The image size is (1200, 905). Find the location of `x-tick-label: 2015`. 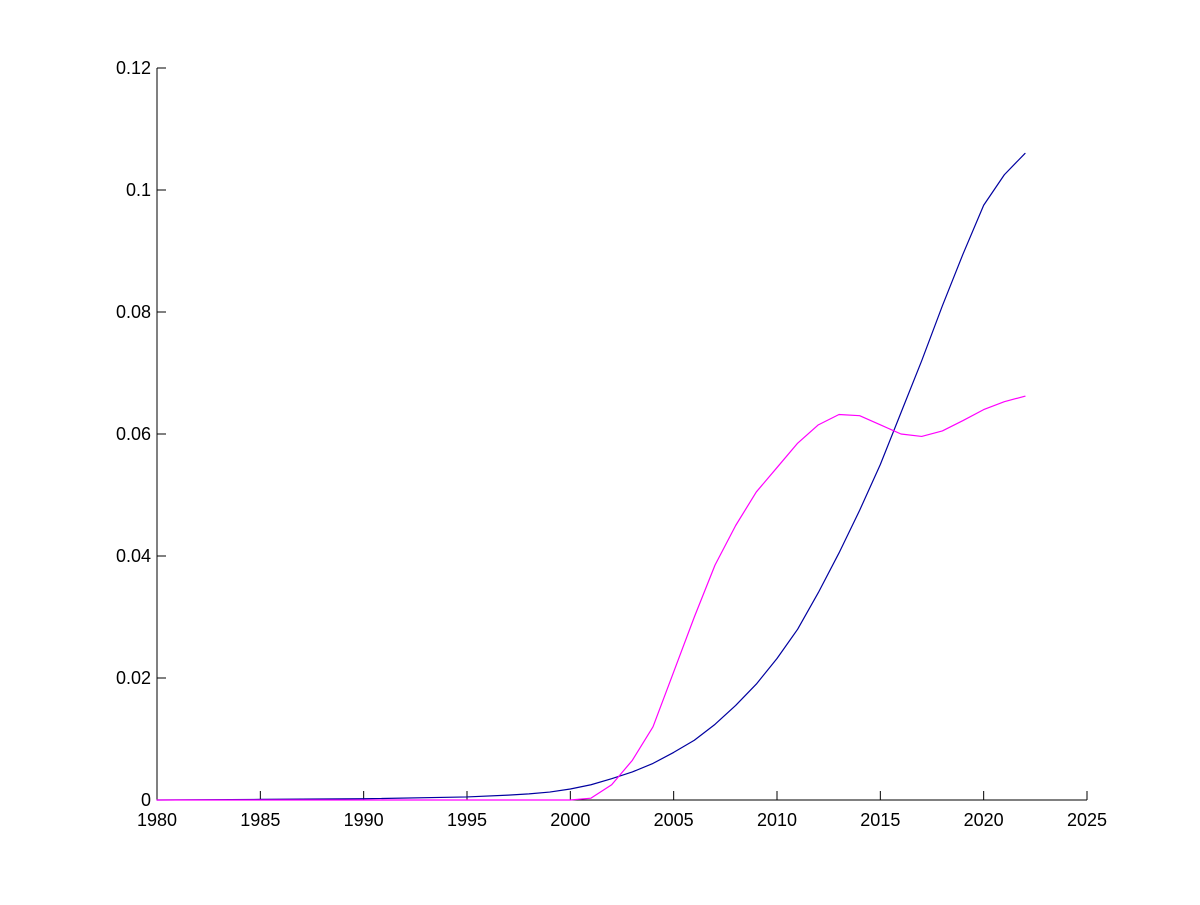

x-tick-label: 2015 is located at coordinates (880, 820).